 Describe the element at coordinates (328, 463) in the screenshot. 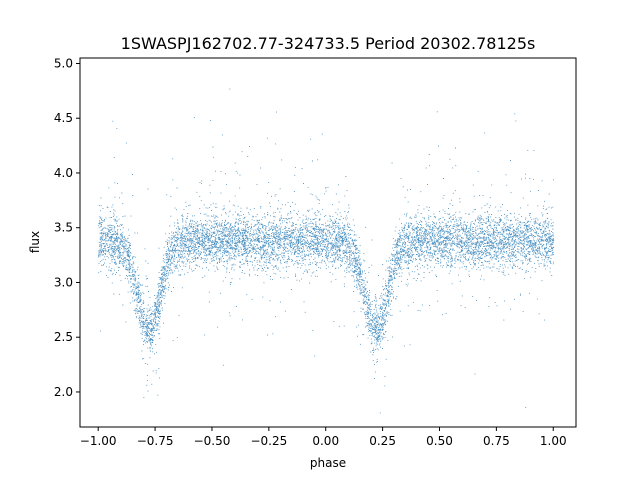

I see `x-axis-label: phase` at that location.